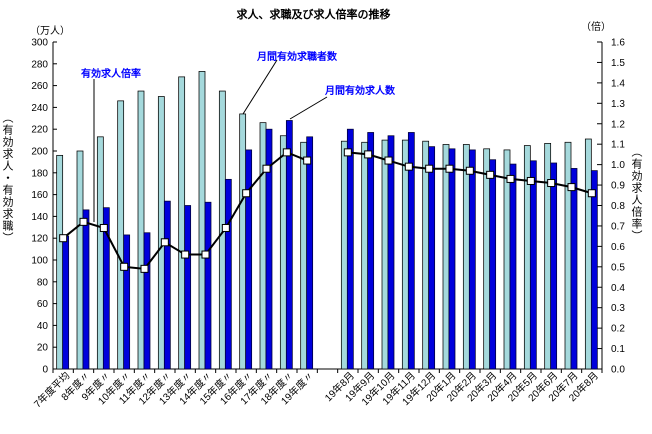 The height and width of the screenshot is (434, 652). Describe the element at coordinates (7, 178) in the screenshot. I see `left-axis-title: （有効求人・有効求職）` at that location.